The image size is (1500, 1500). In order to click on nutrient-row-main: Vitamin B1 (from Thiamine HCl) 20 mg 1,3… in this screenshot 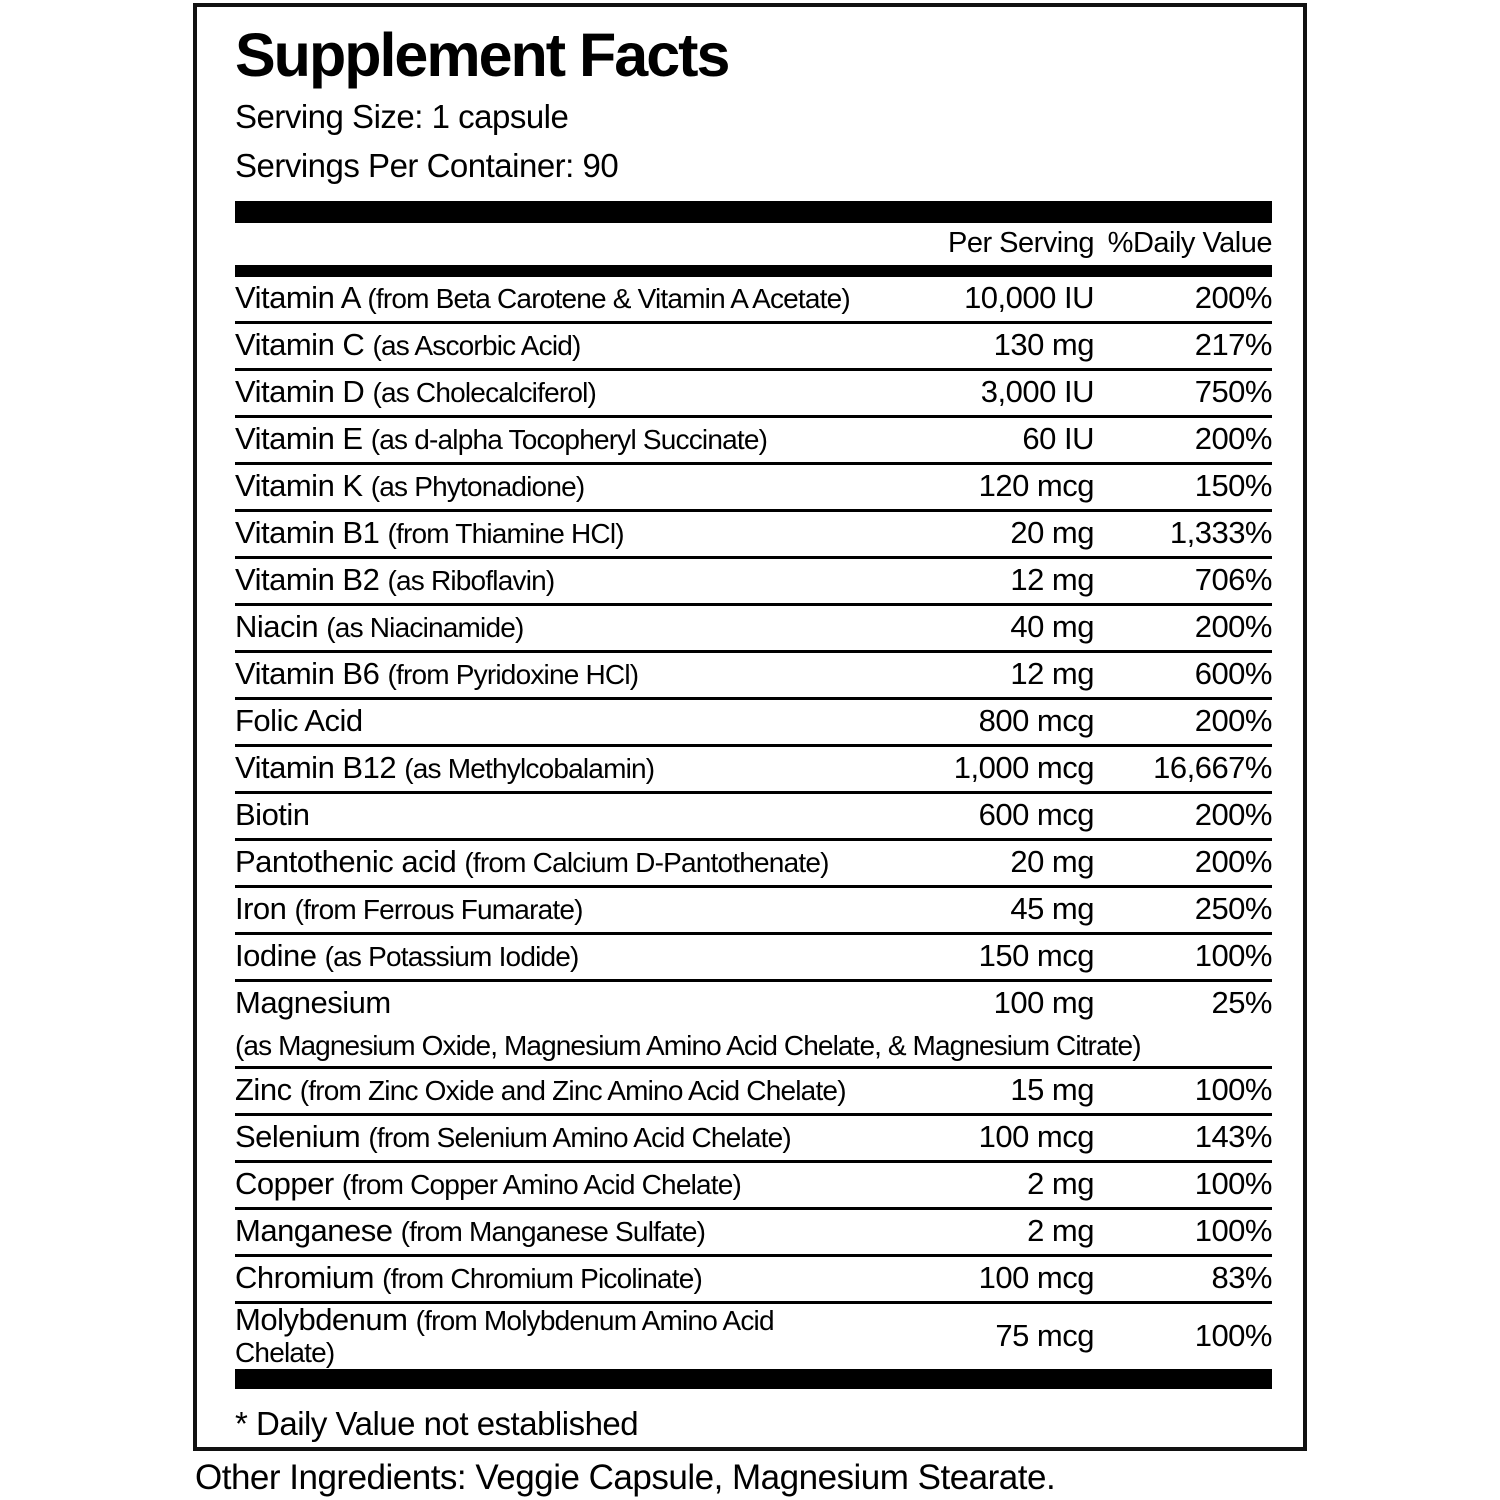, I will do `click(754, 534)`.